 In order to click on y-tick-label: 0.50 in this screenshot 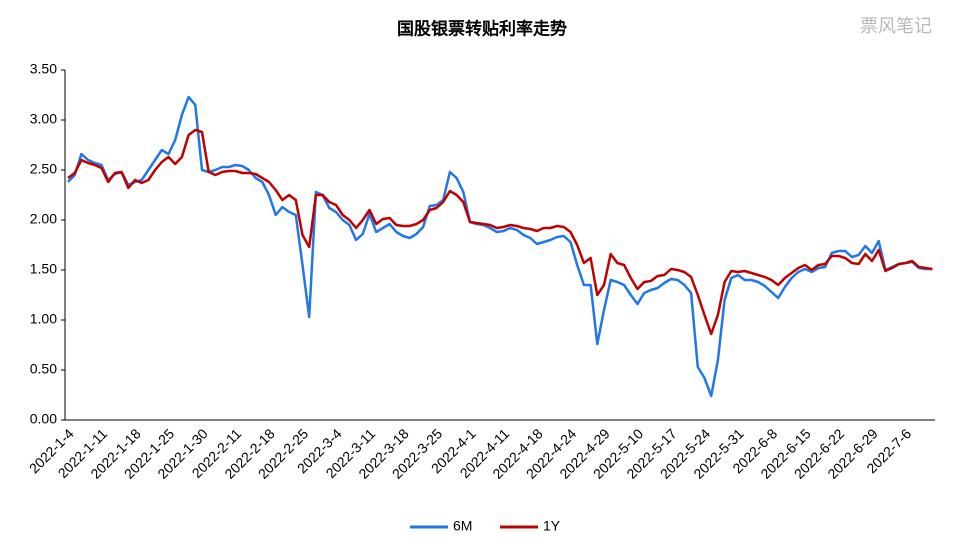, I will do `click(43, 369)`.